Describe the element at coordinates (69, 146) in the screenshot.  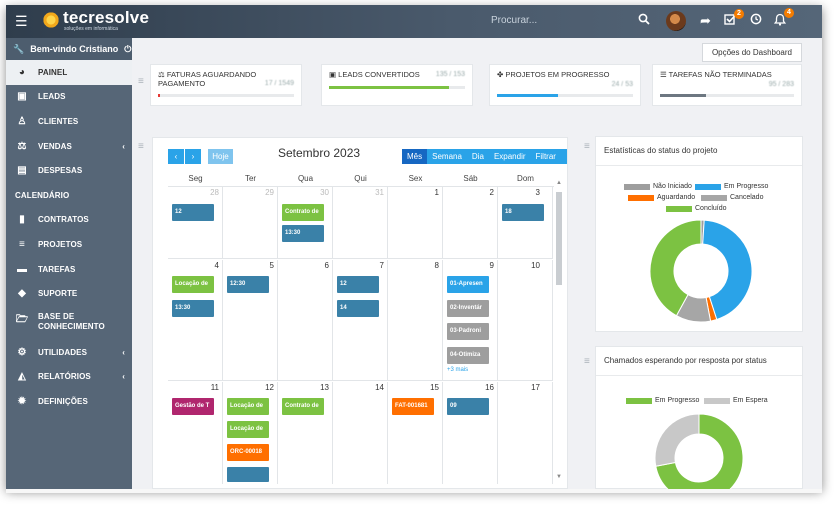
I see `sidebar-item-vendas: ⚖ VENDAS ‹` at that location.